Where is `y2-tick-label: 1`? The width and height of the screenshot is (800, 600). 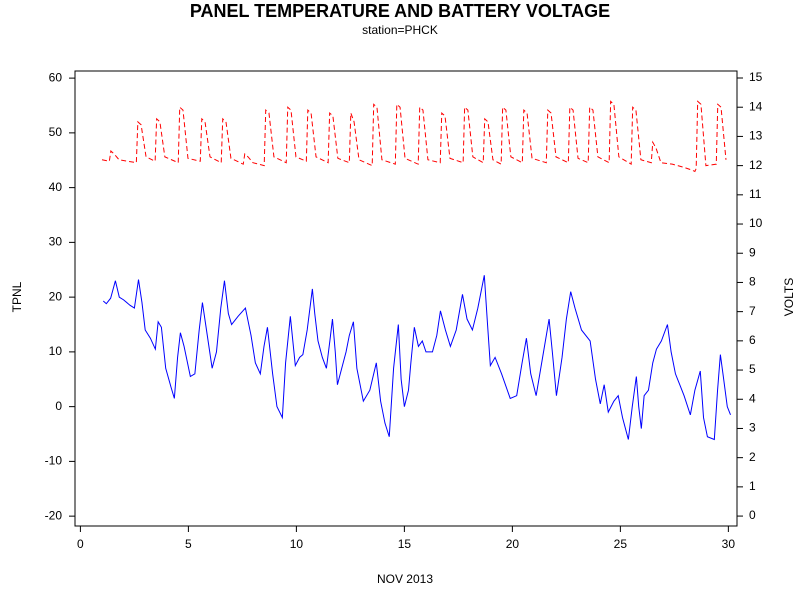 y2-tick-label: 1 is located at coordinates (752, 486).